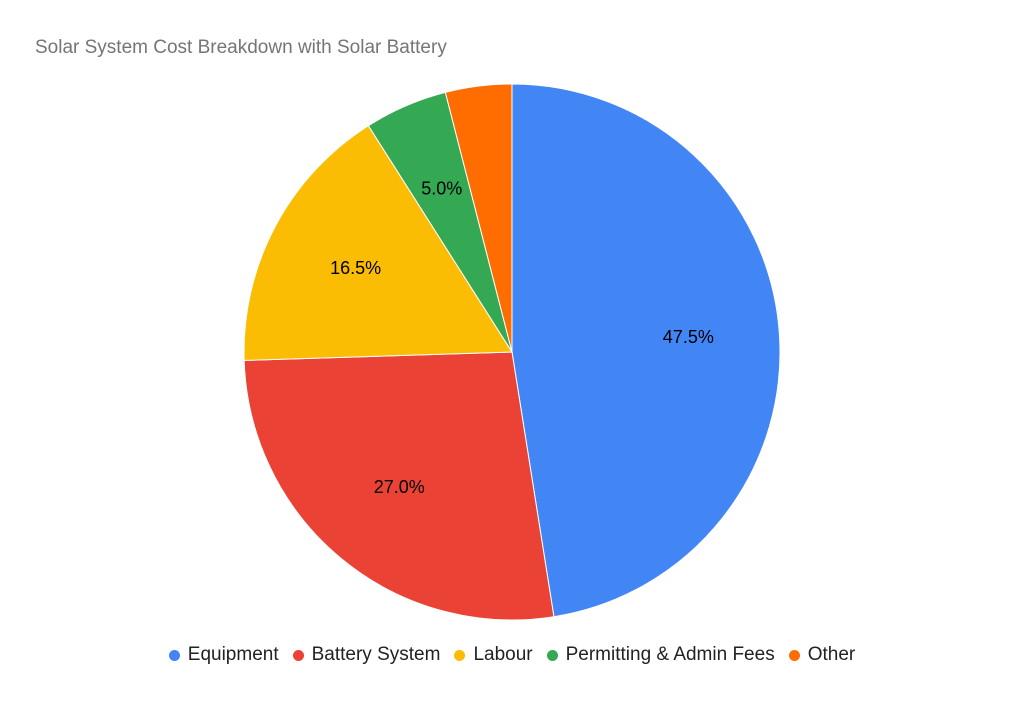 The height and width of the screenshot is (704, 1024). Describe the element at coordinates (831, 654) in the screenshot. I see `legend-label: Other` at that location.